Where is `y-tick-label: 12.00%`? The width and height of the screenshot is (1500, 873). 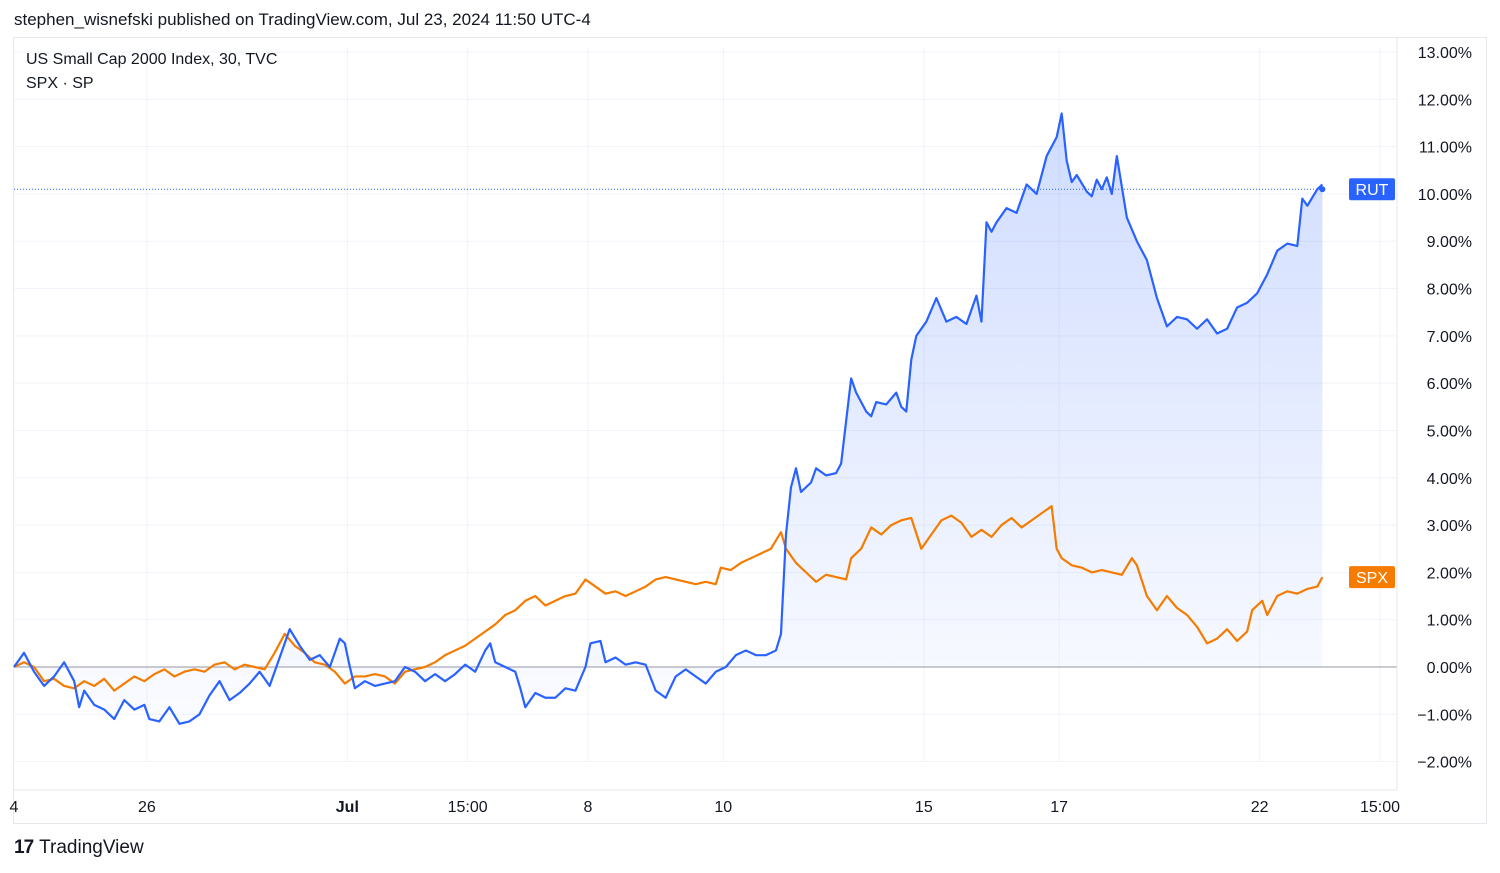 y-tick-label: 12.00% is located at coordinates (1445, 100).